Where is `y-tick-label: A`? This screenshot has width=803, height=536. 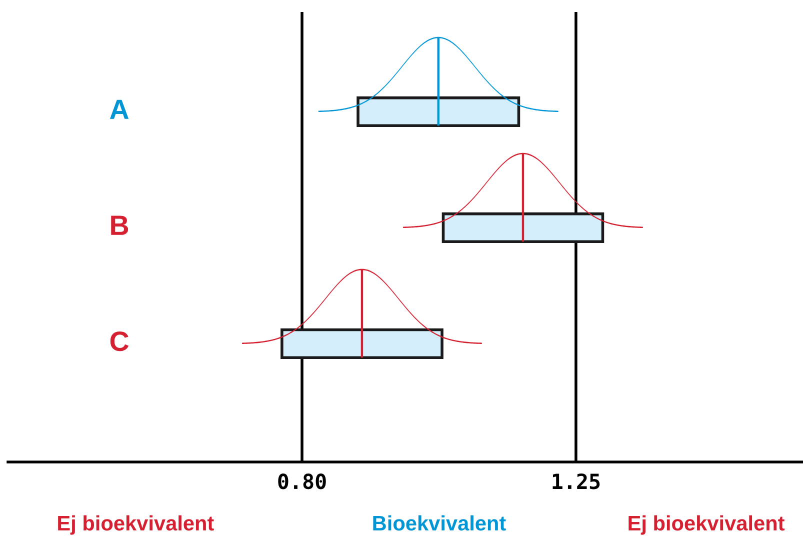 y-tick-label: A is located at coordinates (119, 109).